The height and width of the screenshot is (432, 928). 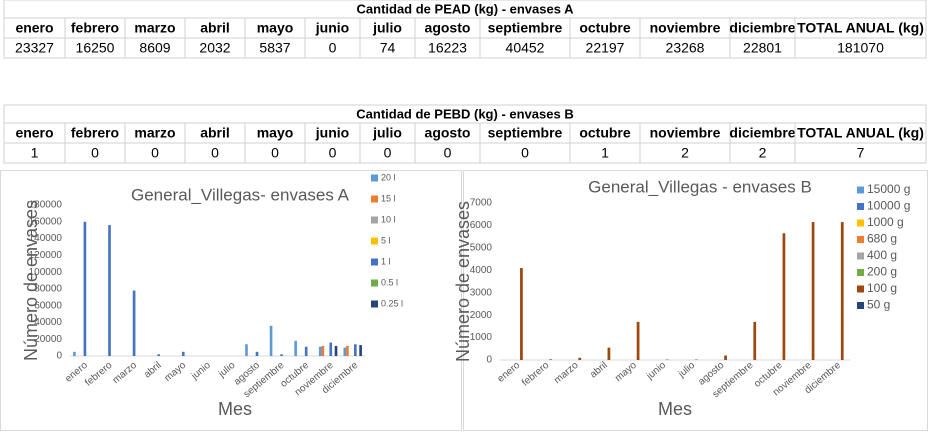 I want to click on legend-label: 10000 g, so click(x=888, y=206).